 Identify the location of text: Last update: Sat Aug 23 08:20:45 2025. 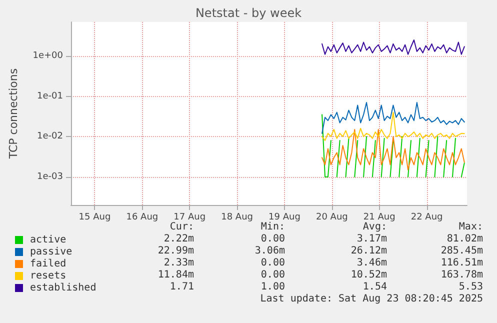
(372, 299).